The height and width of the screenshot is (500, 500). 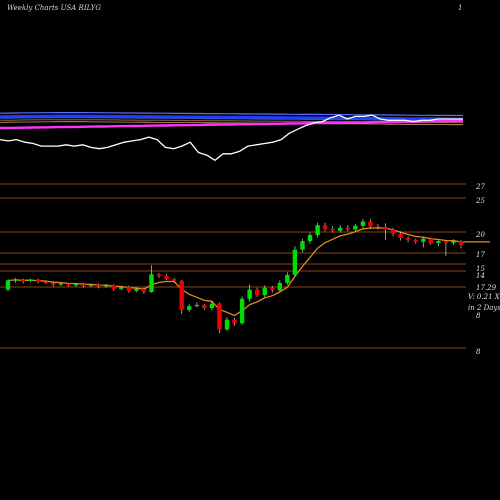 I want to click on price-label-6: 17.29, so click(x=486, y=288).